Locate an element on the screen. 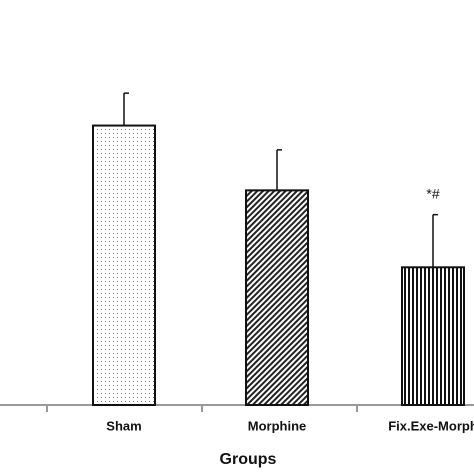  x-tick-label: Morphine is located at coordinates (277, 425).